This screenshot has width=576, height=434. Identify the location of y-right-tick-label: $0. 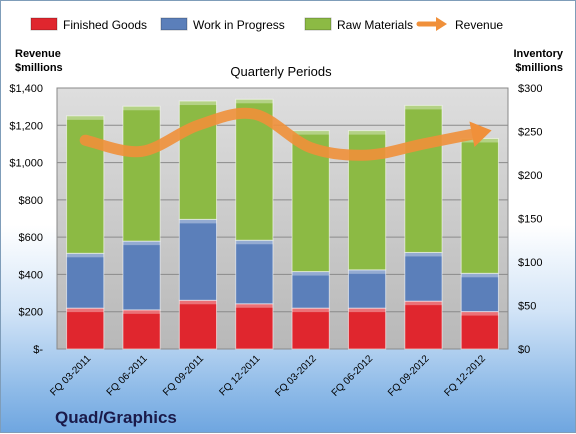
(524, 350).